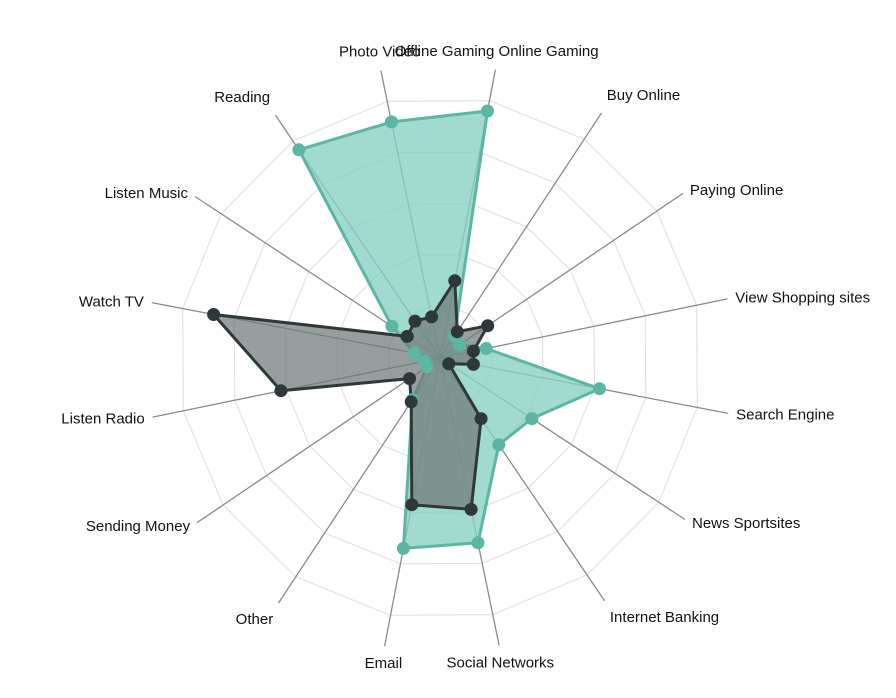  I want to click on axis-label-15: Photo Video, so click(379, 52).